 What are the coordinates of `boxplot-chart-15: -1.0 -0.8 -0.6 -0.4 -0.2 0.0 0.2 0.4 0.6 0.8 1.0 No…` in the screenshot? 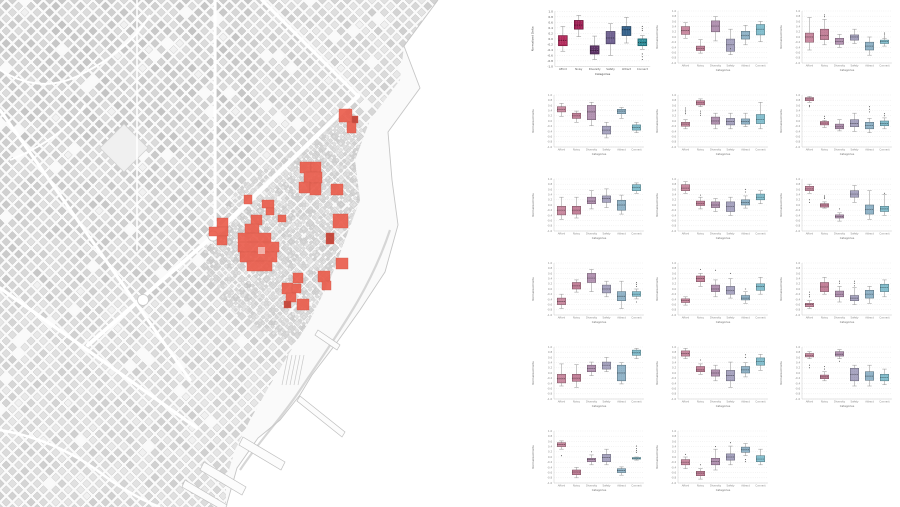 It's located at (836, 381).